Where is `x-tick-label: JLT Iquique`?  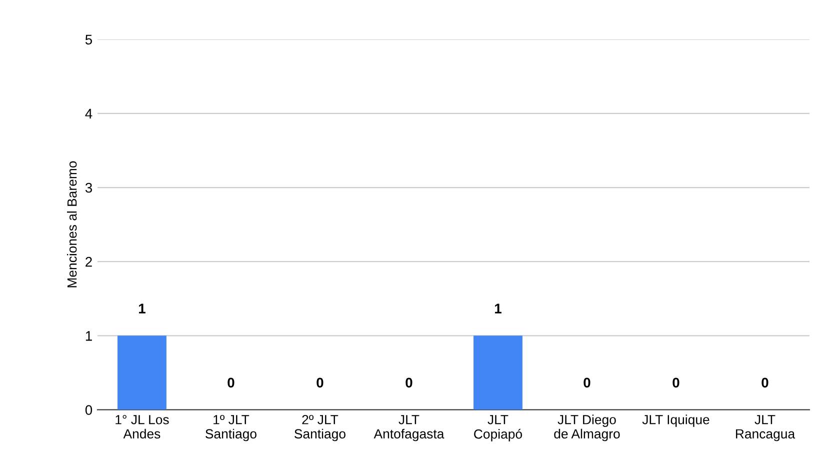
x-tick-label: JLT Iquique is located at coordinates (676, 420).